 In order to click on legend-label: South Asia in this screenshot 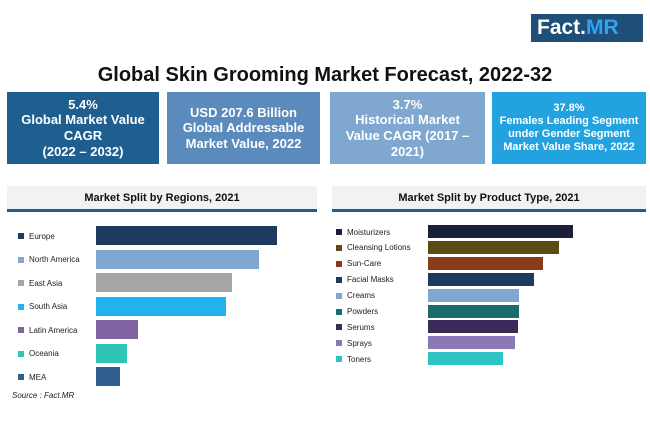, I will do `click(48, 306)`.